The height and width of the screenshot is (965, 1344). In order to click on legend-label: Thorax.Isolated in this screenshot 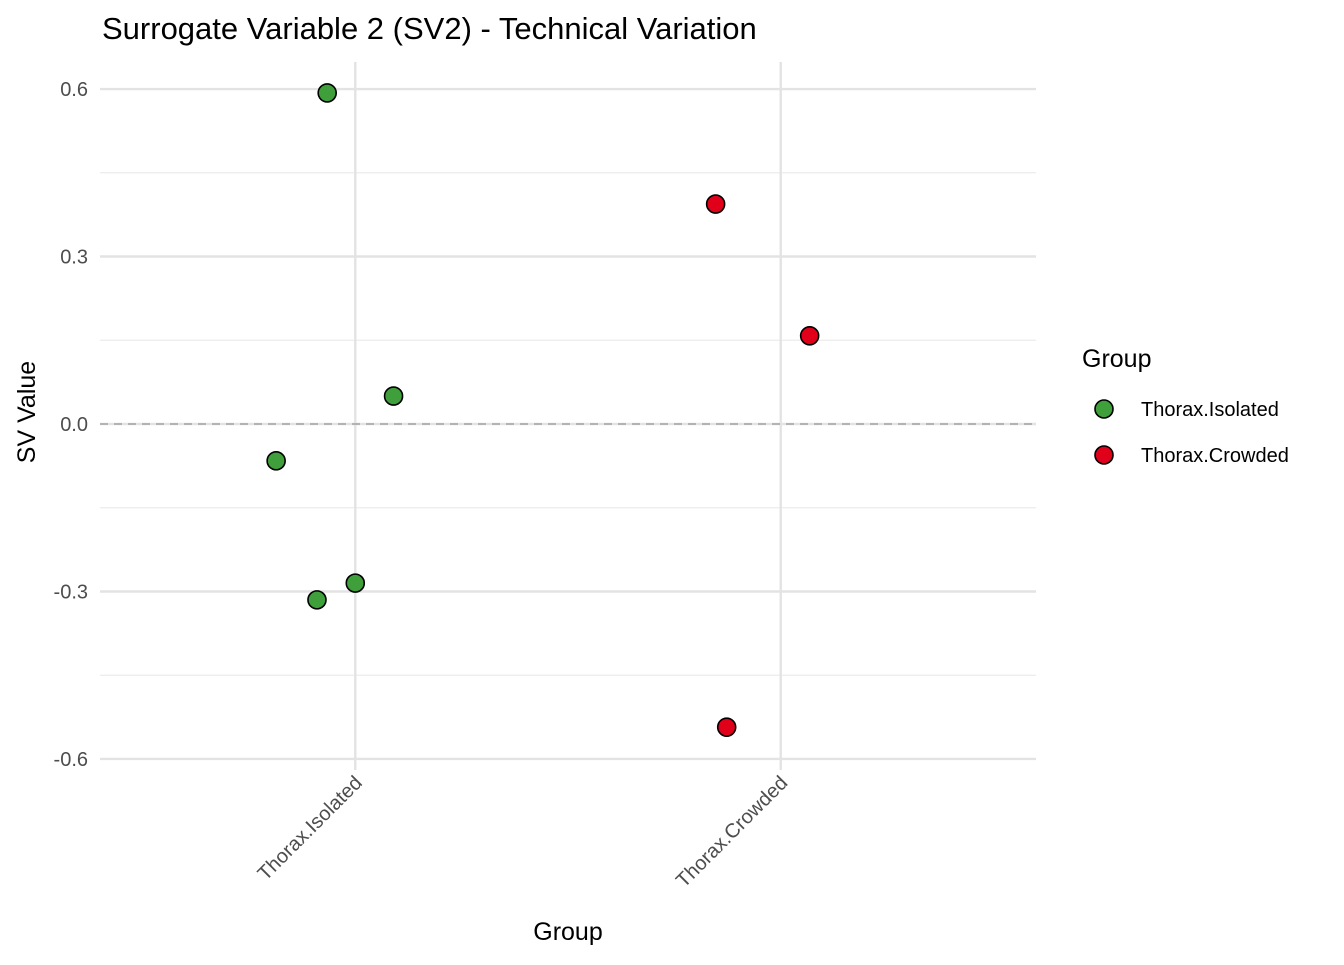, I will do `click(1210, 410)`.